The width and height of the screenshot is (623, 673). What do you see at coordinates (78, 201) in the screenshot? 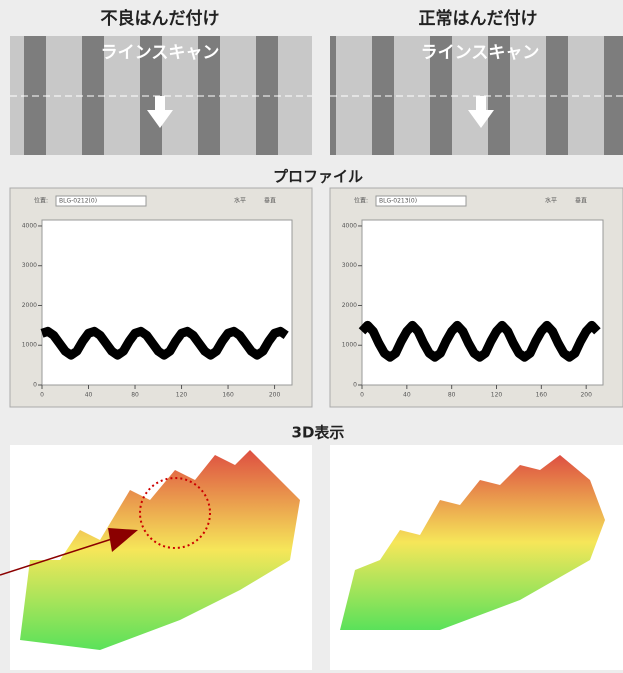
I see `field-value: BLG-0212(0)` at bounding box center [78, 201].